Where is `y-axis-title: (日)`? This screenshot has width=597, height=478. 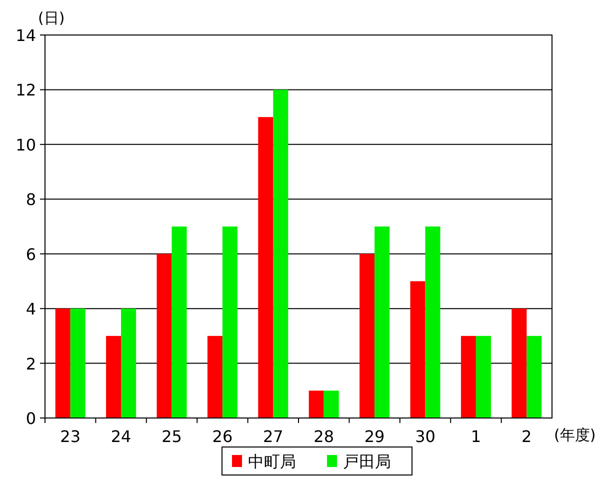
y-axis-title: (日) is located at coordinates (51, 18).